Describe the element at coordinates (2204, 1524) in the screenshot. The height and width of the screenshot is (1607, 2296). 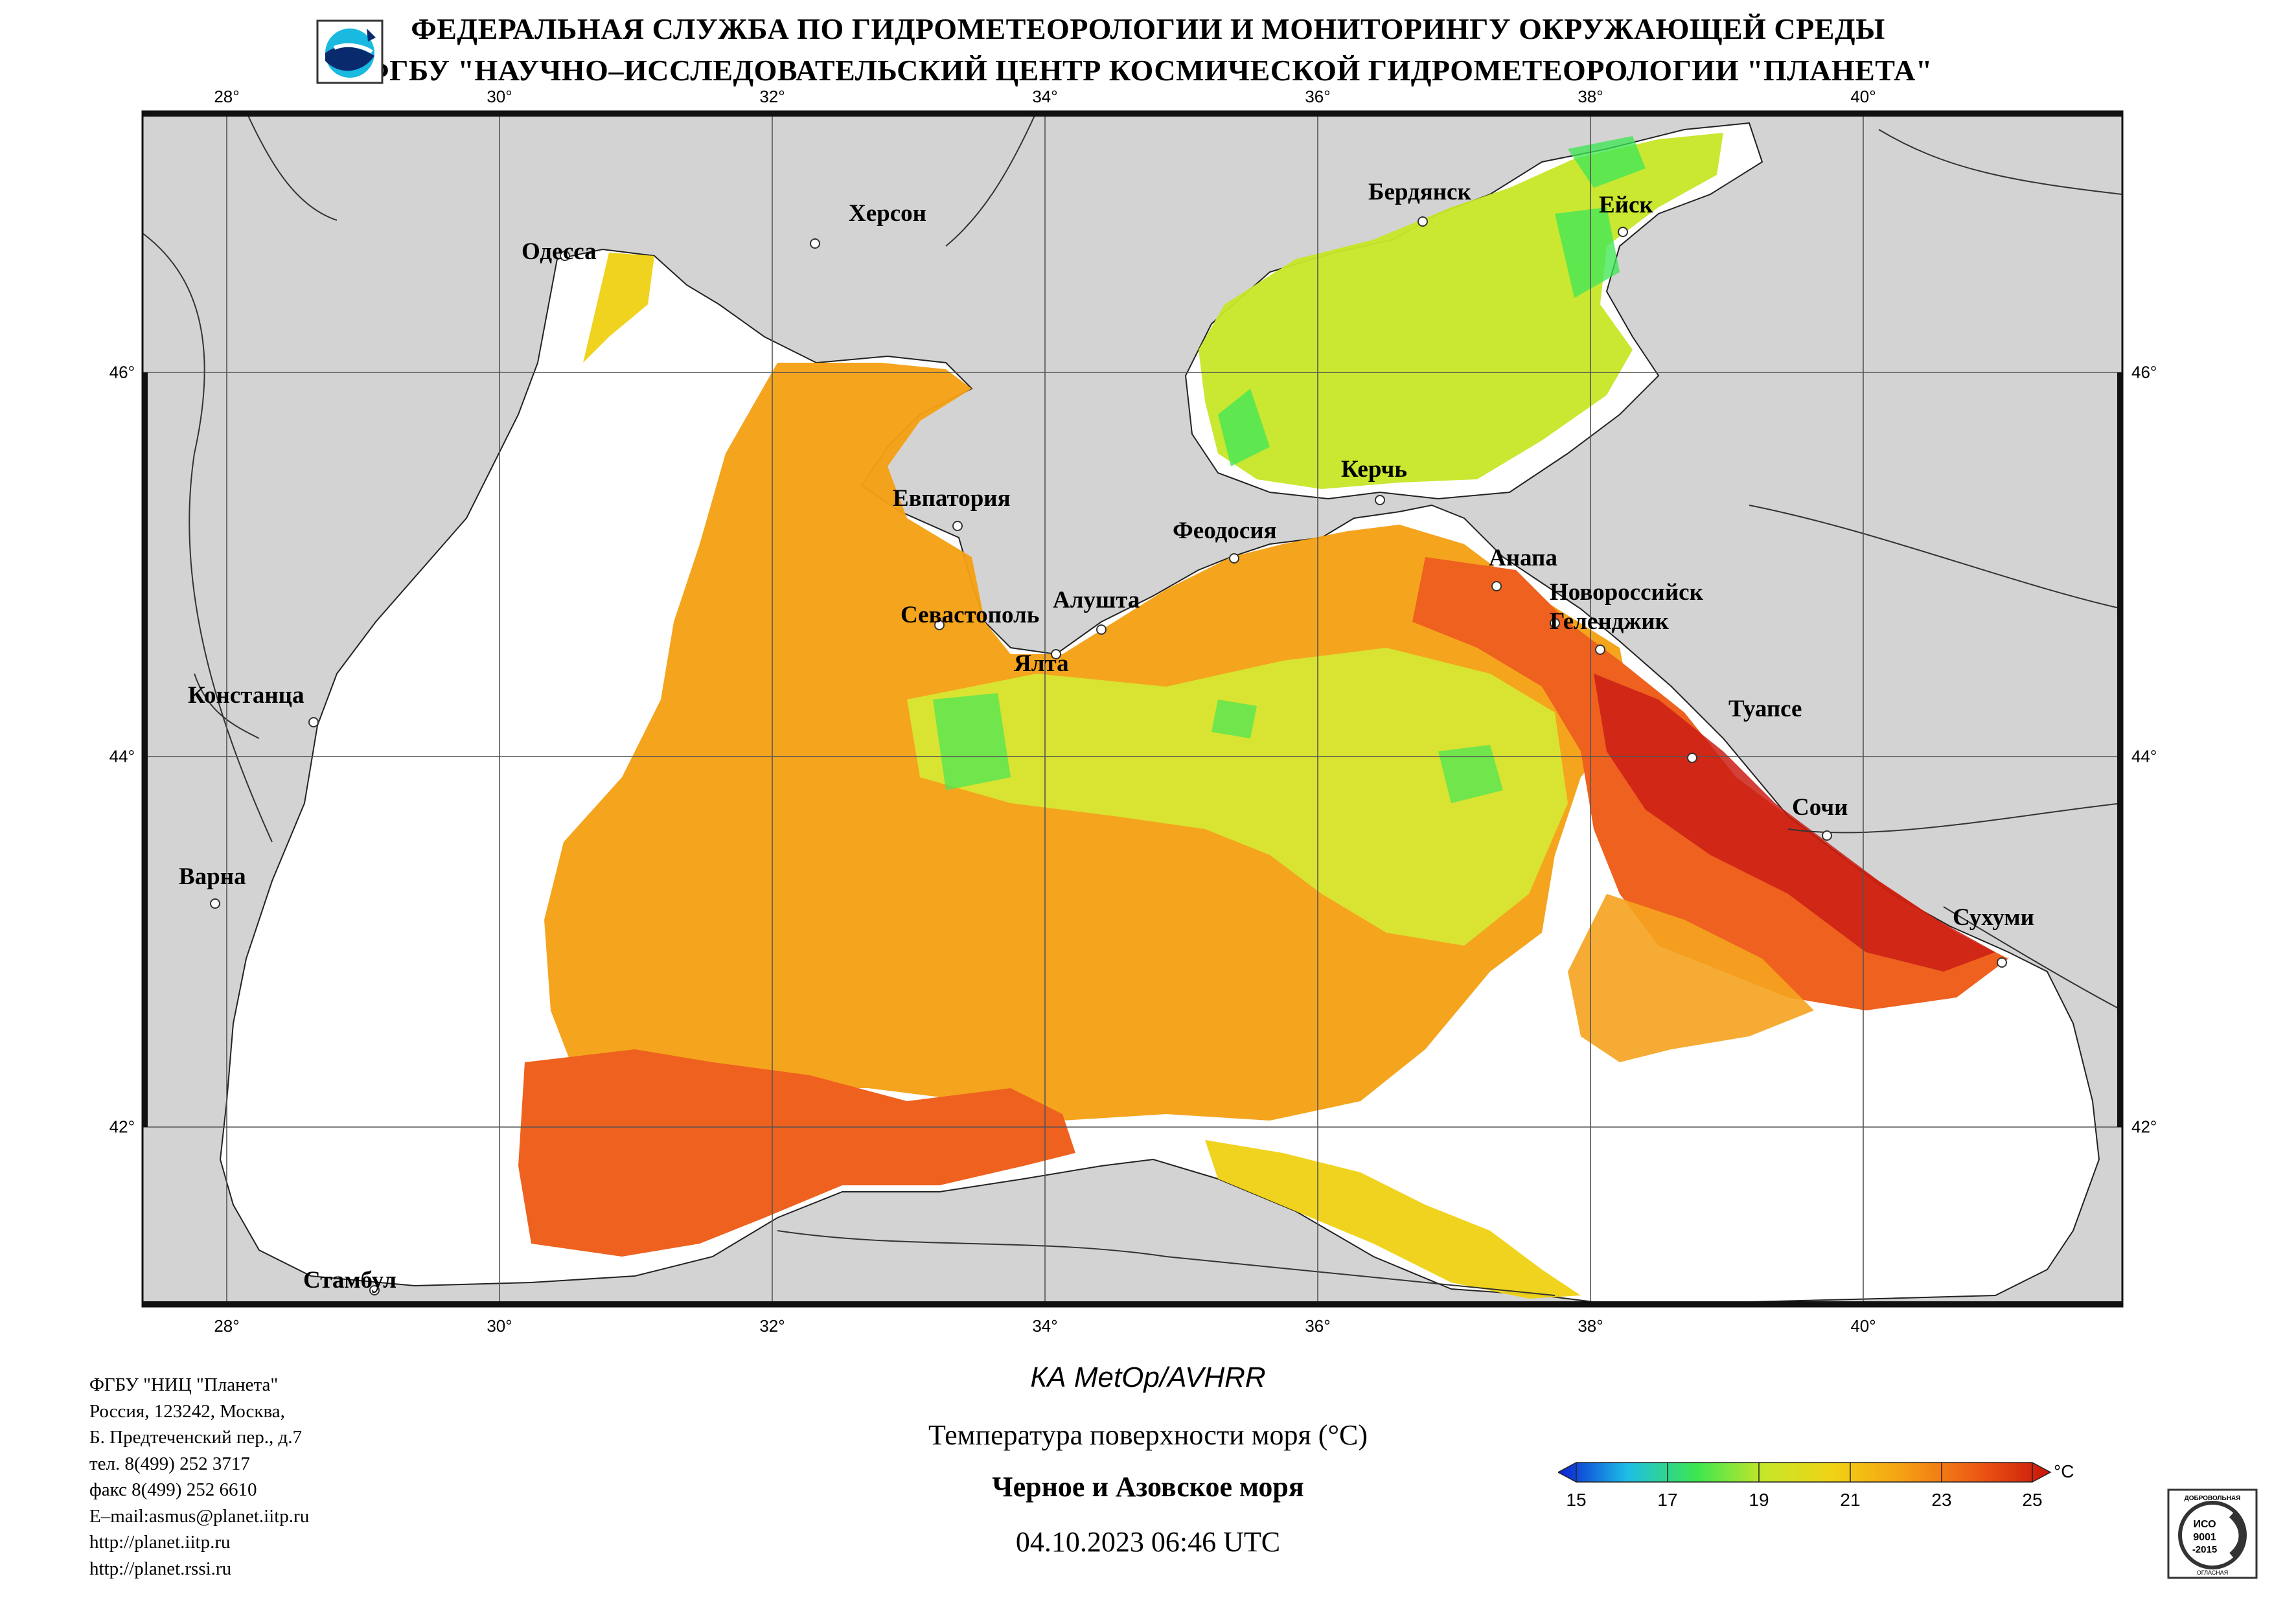
I see `svg-text: ИСО` at that location.